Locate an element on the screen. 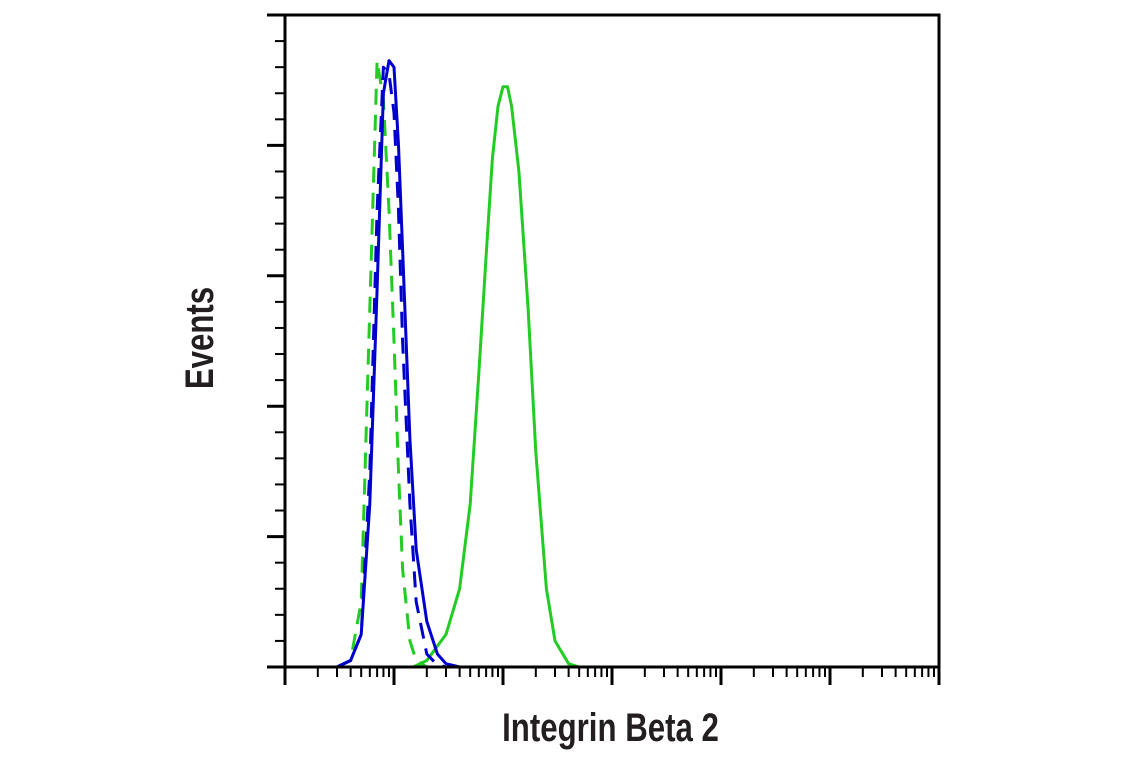 The height and width of the screenshot is (768, 1141). y-axis-label: Events is located at coordinates (200, 338).